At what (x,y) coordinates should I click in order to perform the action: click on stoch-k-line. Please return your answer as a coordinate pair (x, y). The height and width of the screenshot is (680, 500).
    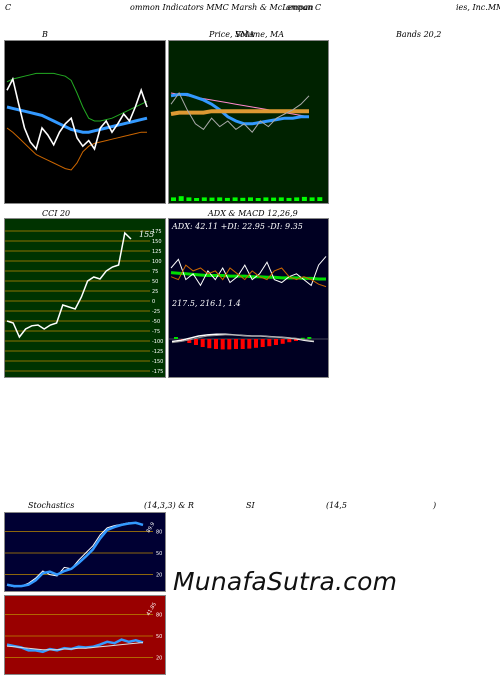
    Looking at the image, I should click on (75, 555).